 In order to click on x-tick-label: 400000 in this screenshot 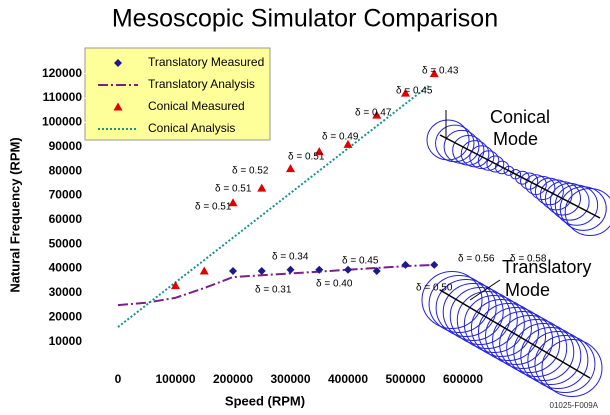, I will do `click(348, 379)`.